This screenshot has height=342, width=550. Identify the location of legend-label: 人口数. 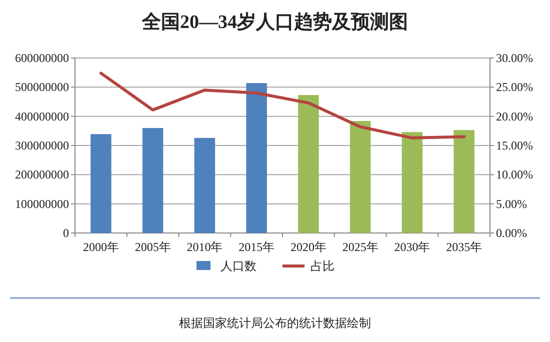
(238, 266).